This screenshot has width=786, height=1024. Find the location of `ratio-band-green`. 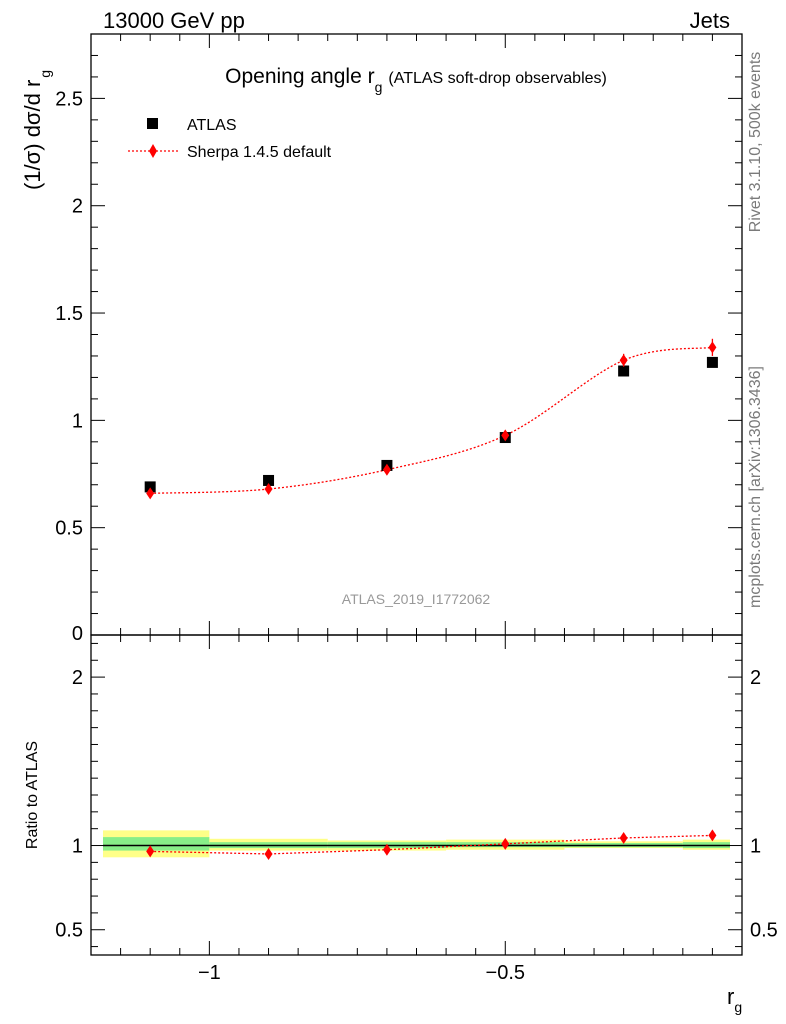

ratio-band-green is located at coordinates (156, 844).